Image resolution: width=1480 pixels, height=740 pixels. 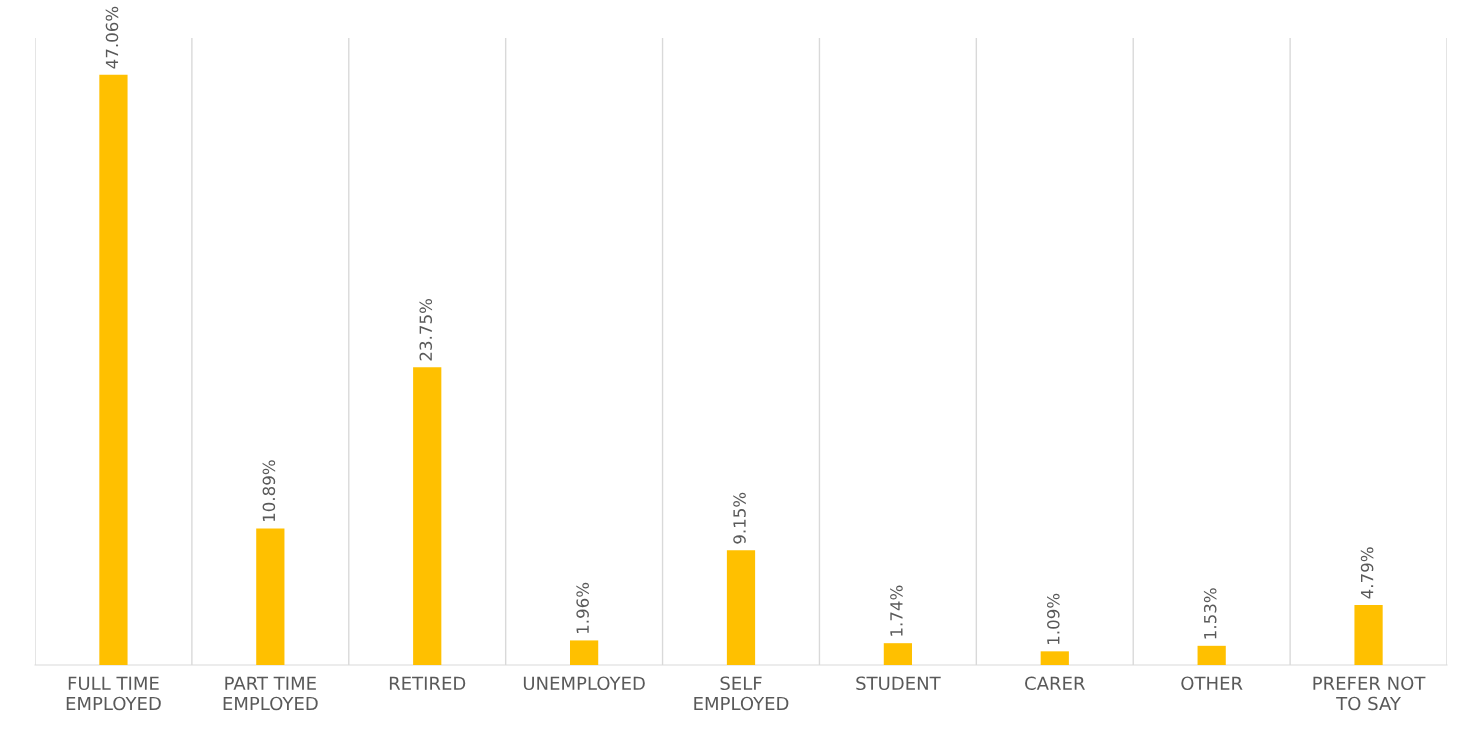 What do you see at coordinates (1210, 613) in the screenshot?
I see `data-label: 1.53%` at bounding box center [1210, 613].